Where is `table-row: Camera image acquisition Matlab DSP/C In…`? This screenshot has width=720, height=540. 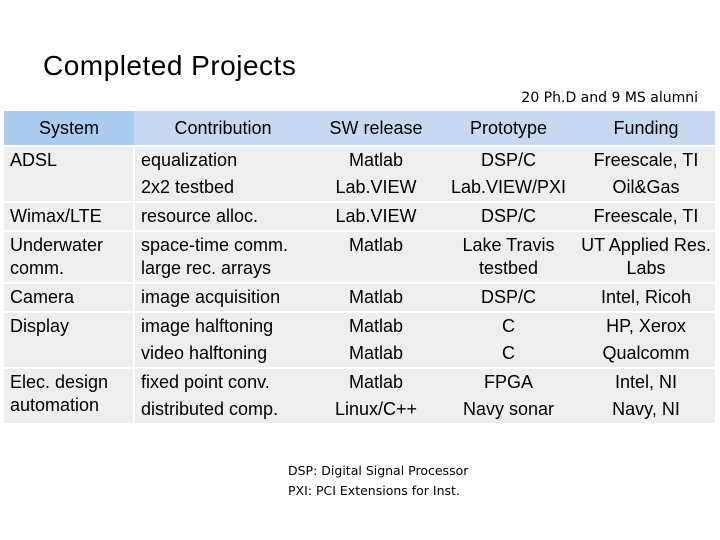
table-row: Camera image acquisition Matlab DSP/C In… is located at coordinates (359, 297).